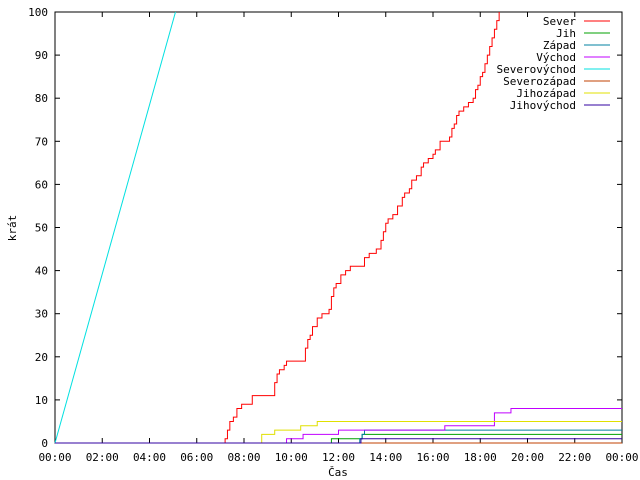 Image resolution: width=640 pixels, height=480 pixels. Describe the element at coordinates (196, 457) in the screenshot. I see `x-tick-label: 06:00` at that location.